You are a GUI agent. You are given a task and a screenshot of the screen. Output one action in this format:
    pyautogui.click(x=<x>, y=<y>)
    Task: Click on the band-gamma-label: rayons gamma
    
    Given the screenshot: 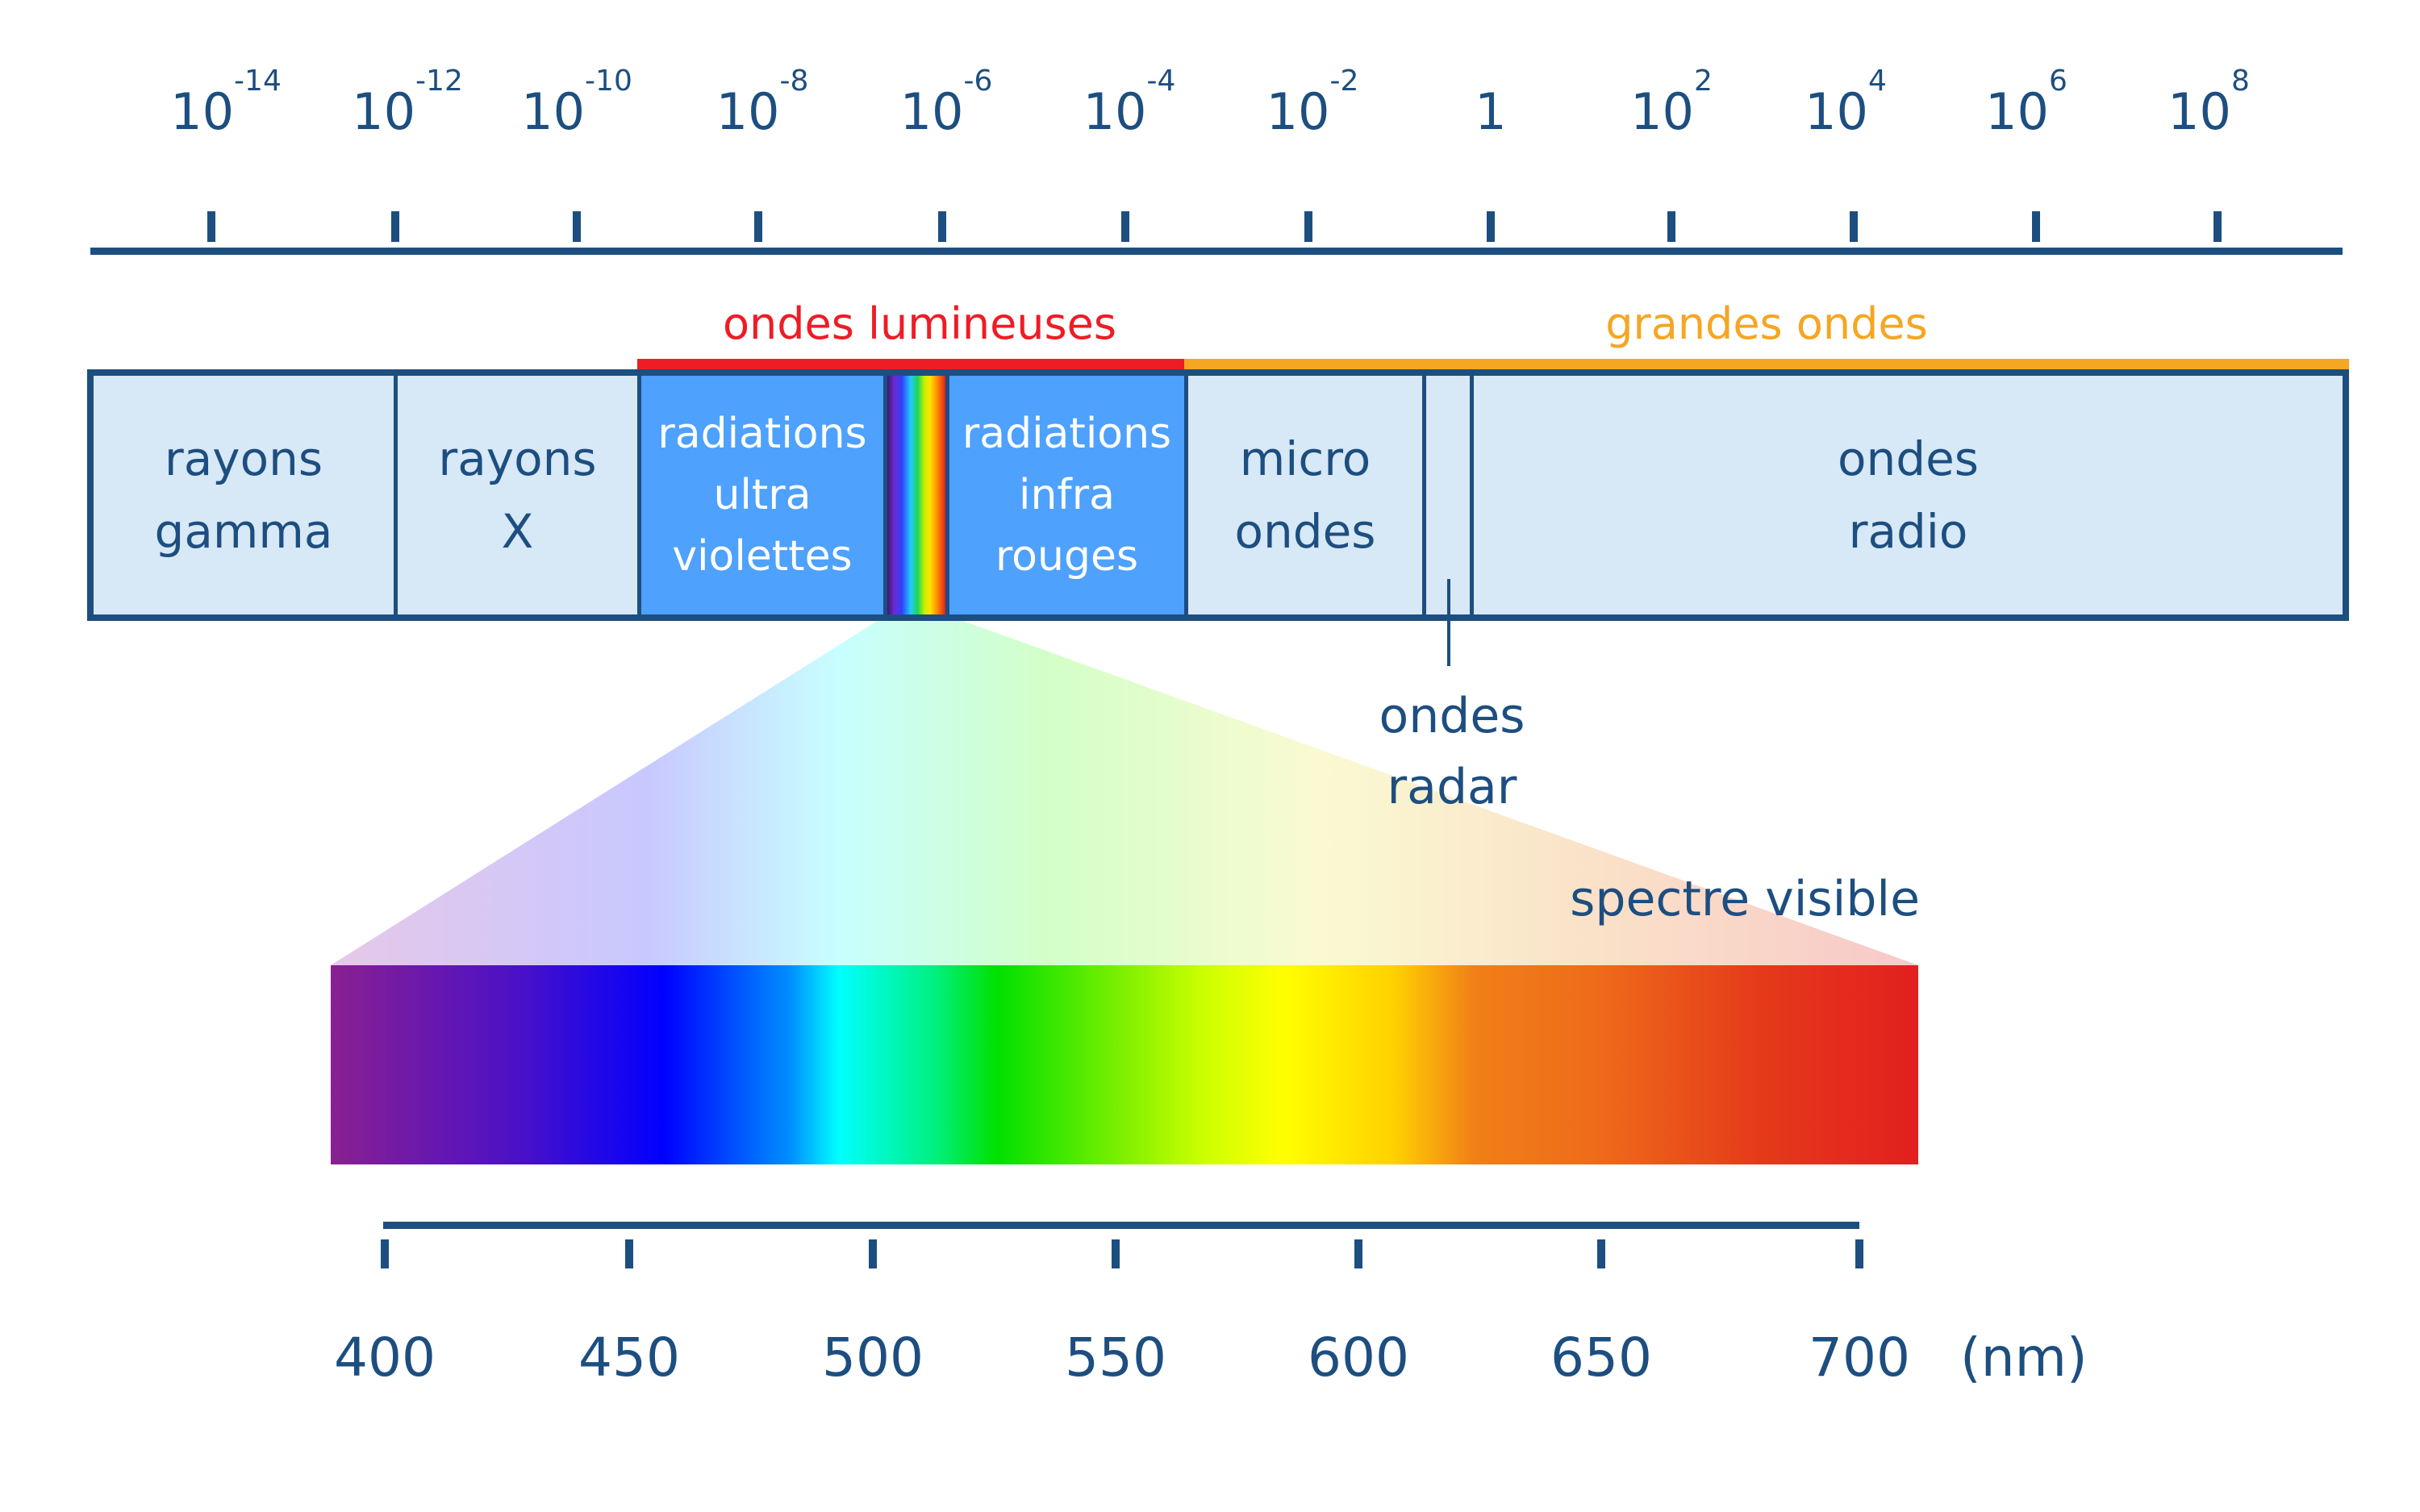 What is the action you would take?
    pyautogui.click(x=244, y=495)
    